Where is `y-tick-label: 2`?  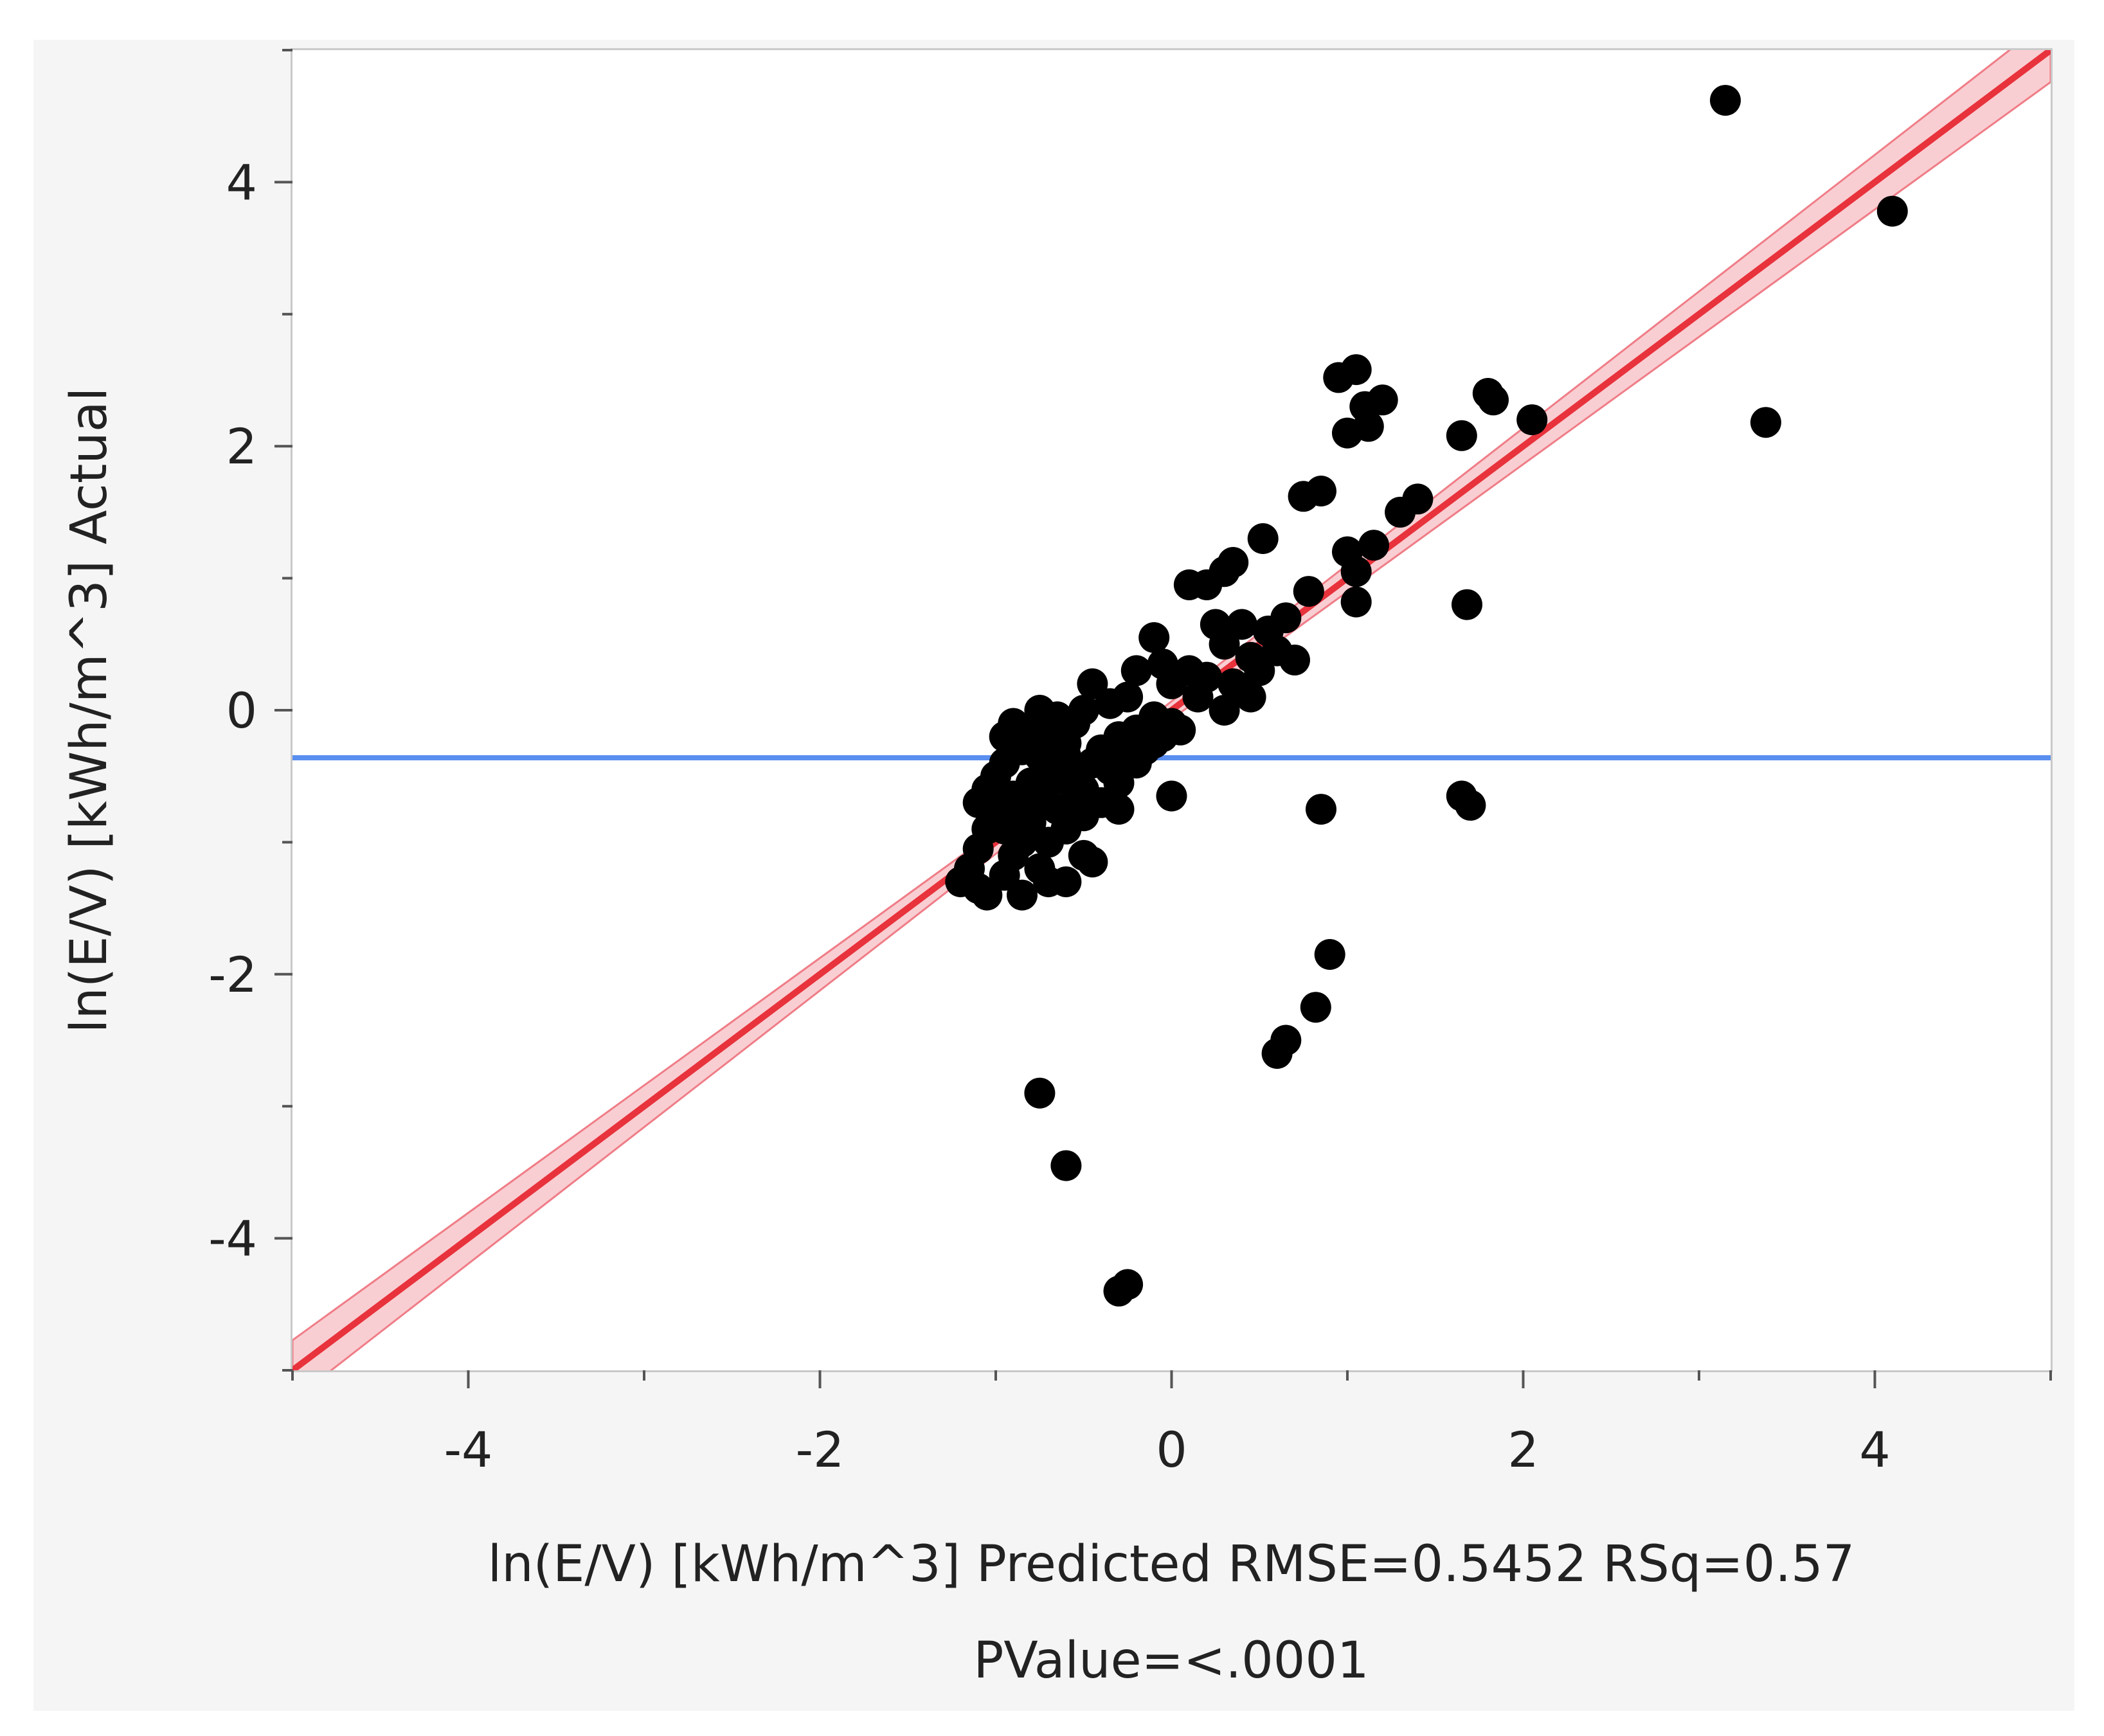
y-tick-label: 2 is located at coordinates (241, 446).